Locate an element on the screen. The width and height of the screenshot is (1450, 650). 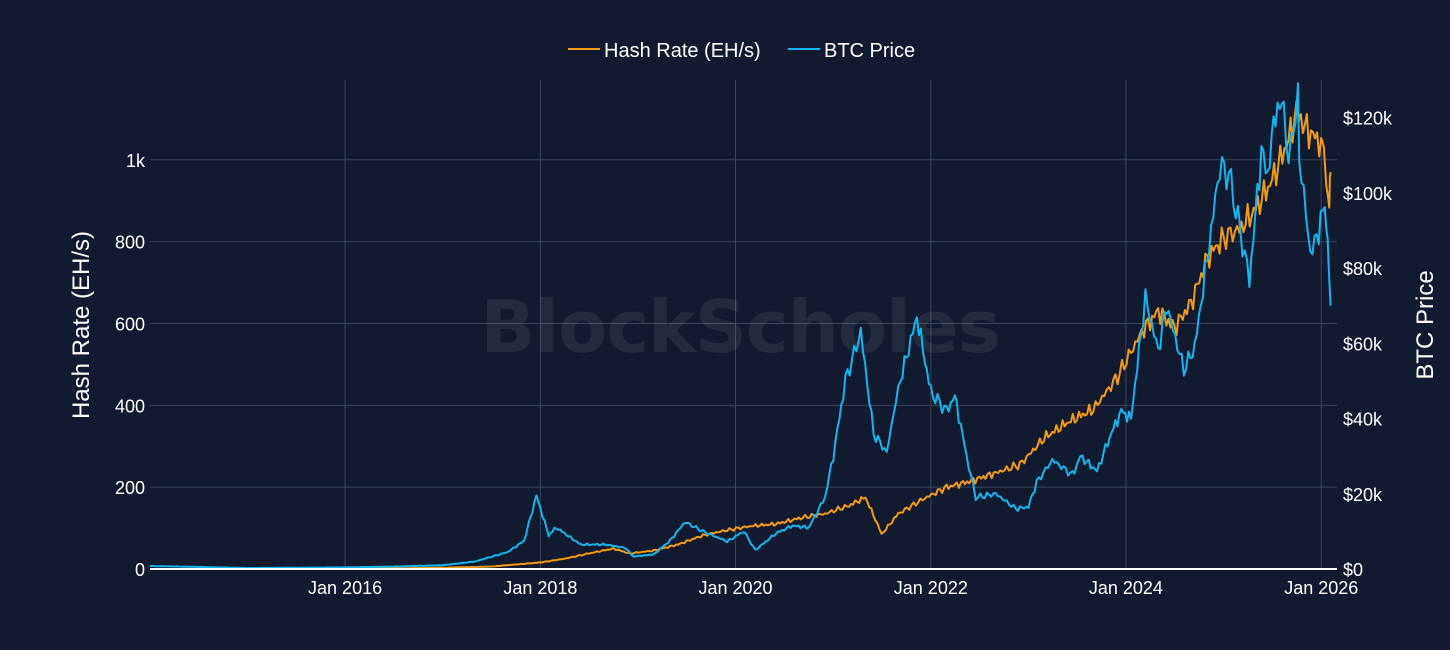
y-left-tick-label: 400 is located at coordinates (130, 406).